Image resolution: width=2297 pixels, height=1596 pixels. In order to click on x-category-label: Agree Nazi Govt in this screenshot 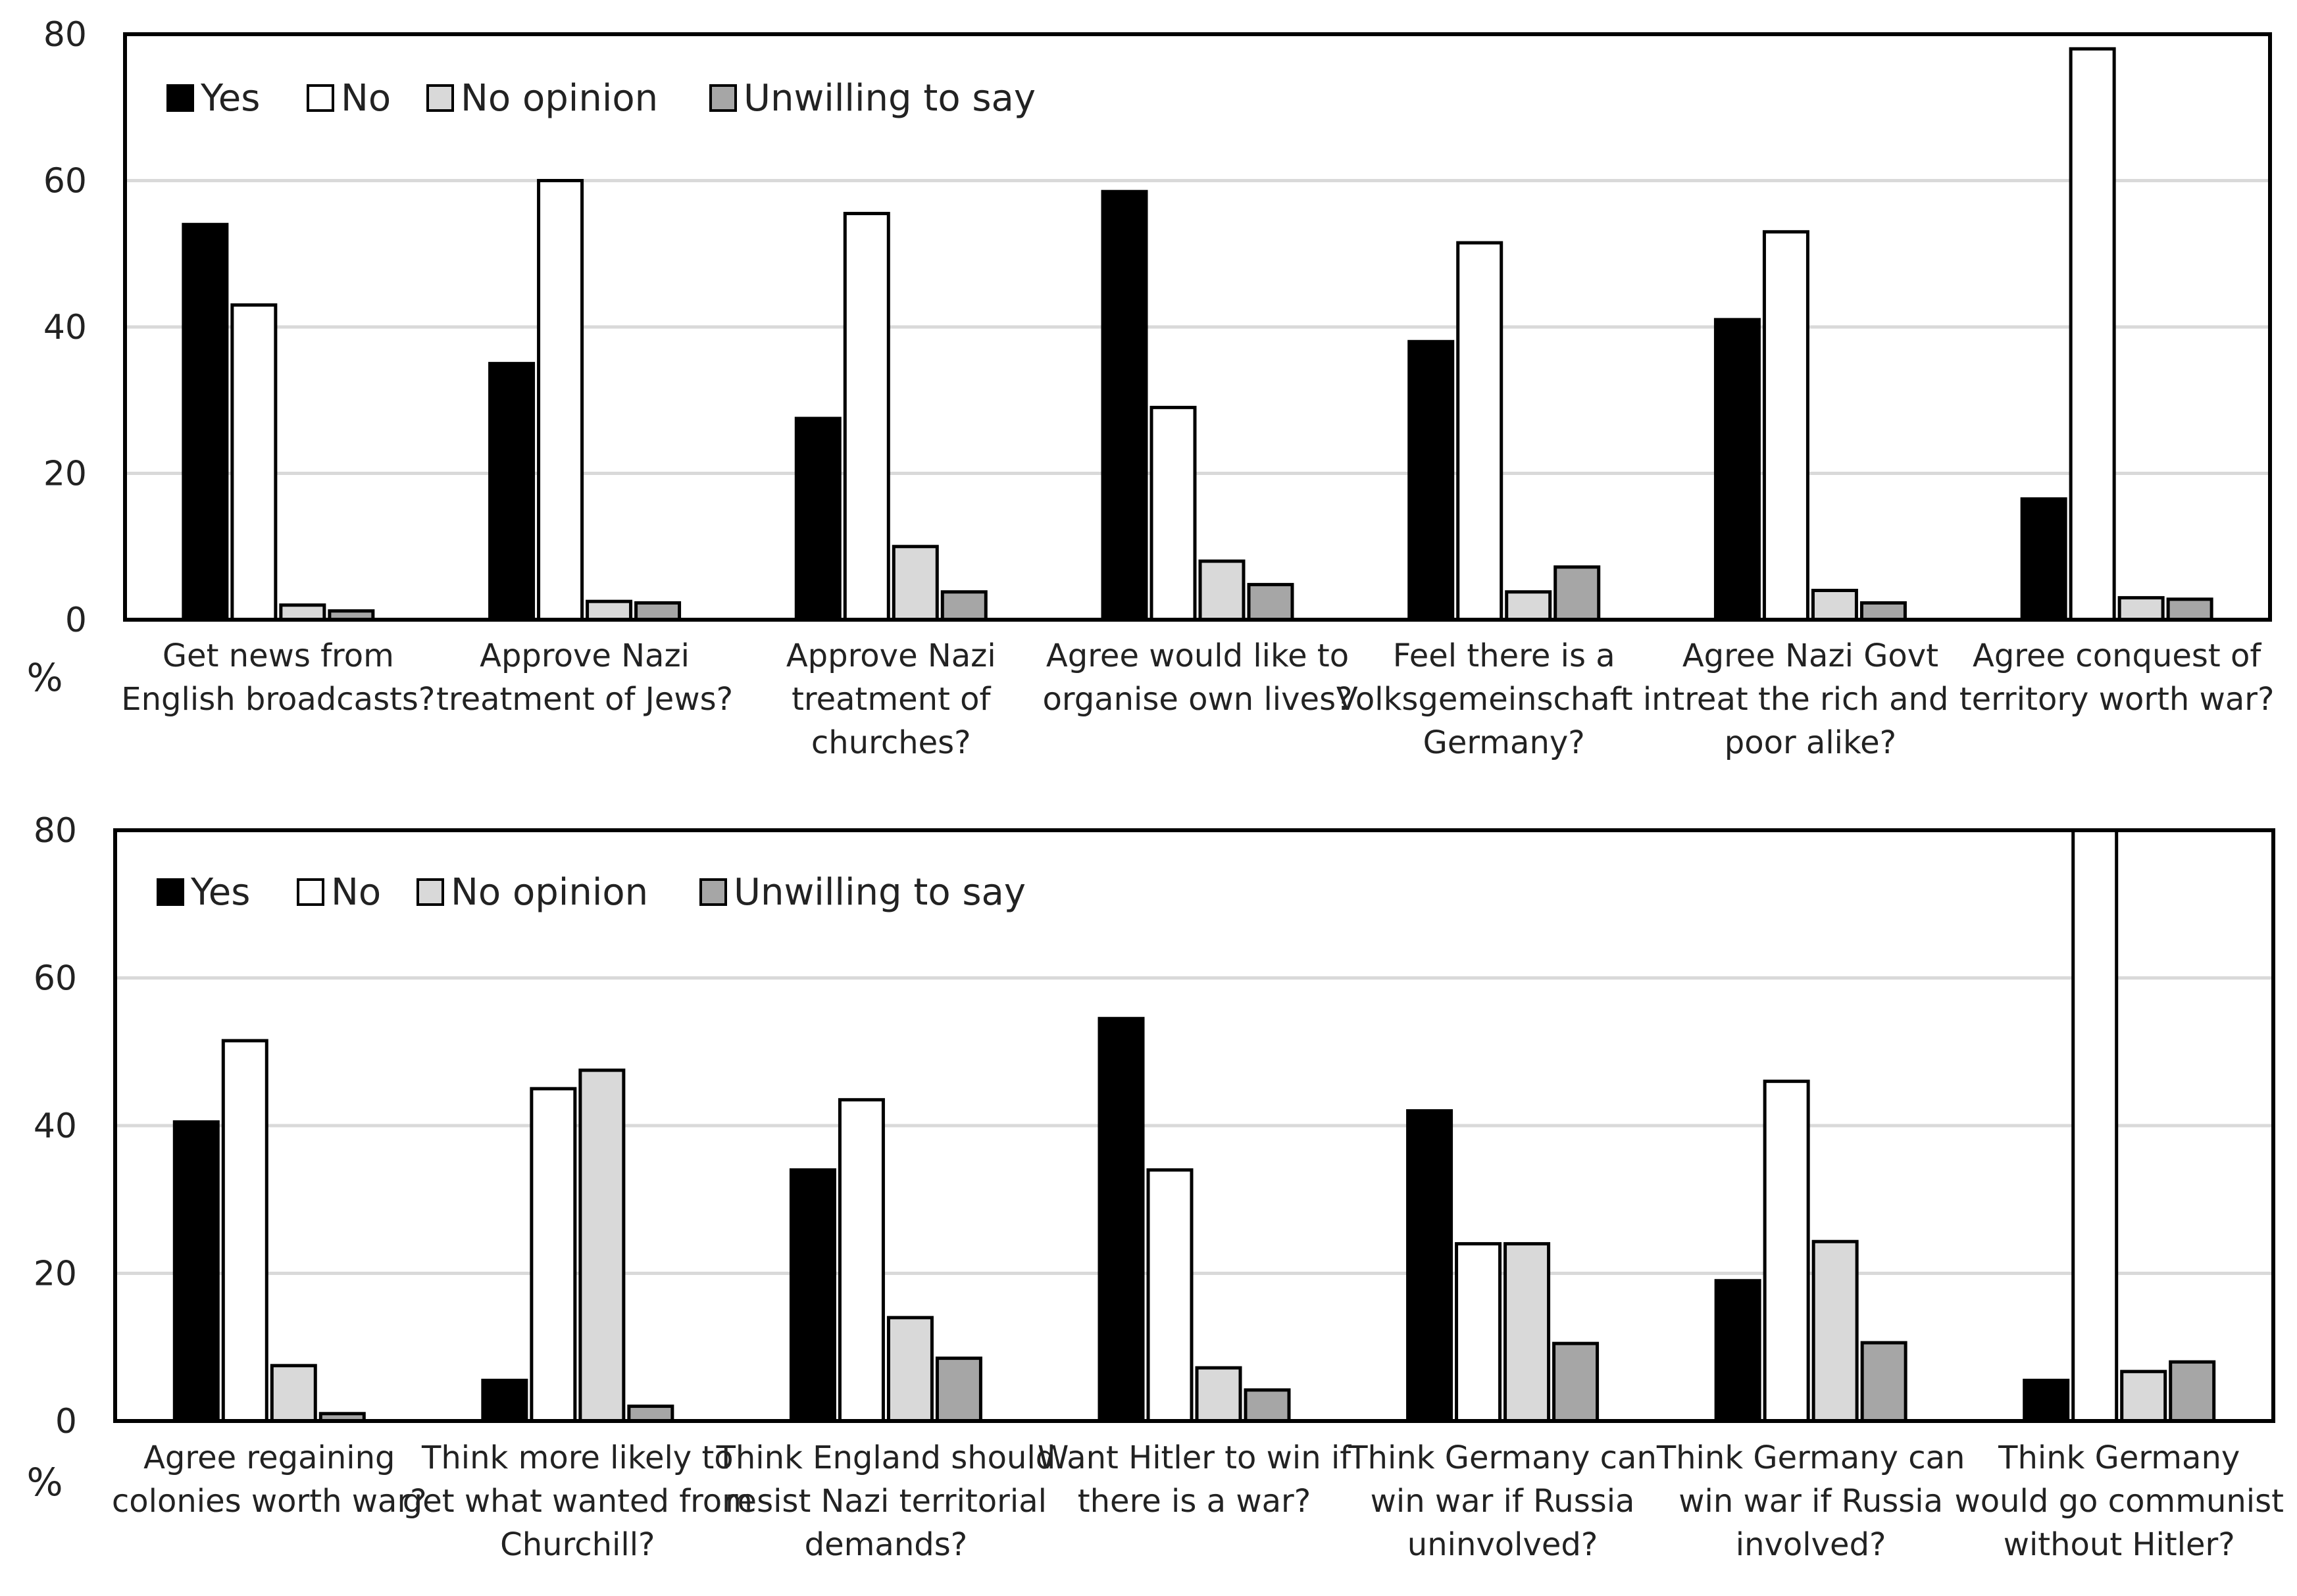, I will do `click(1810, 655)`.